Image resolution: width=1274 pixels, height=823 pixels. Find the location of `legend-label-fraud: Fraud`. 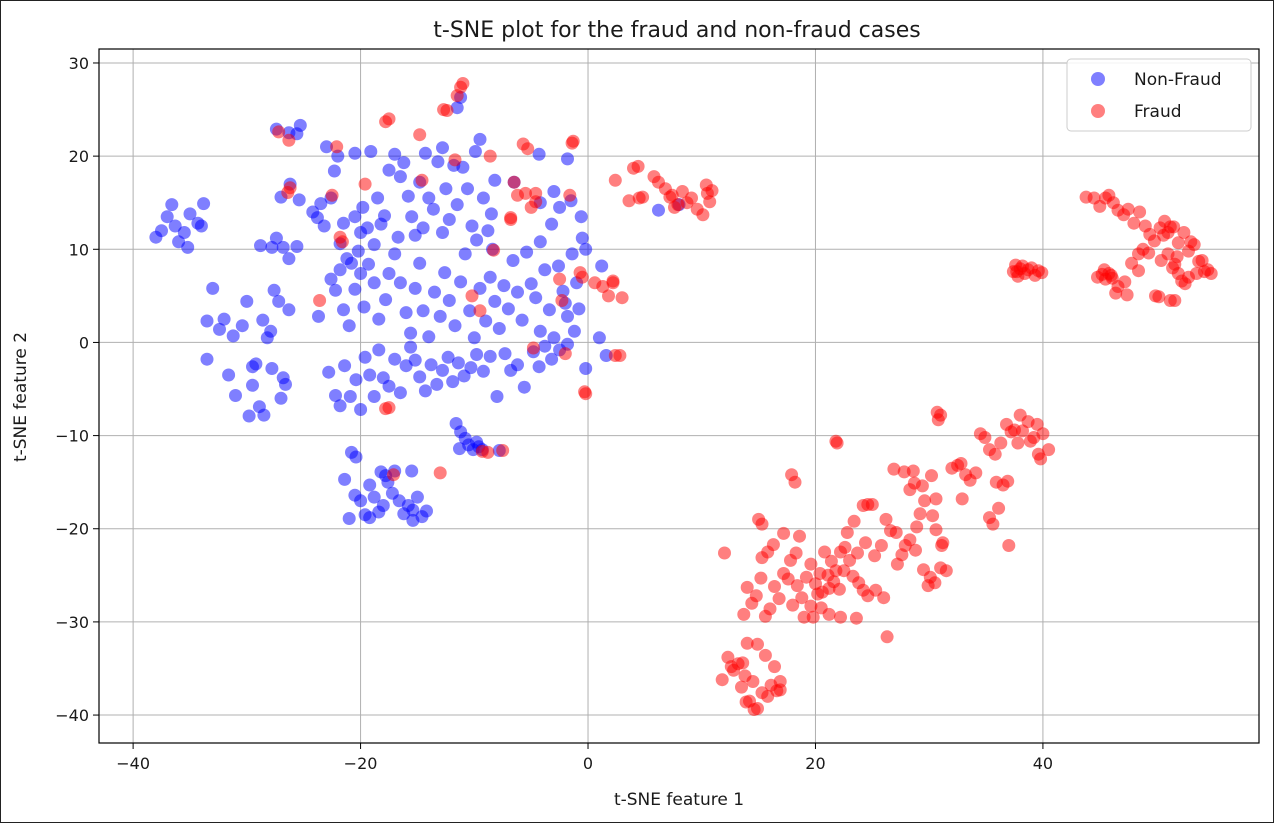

legend-label-fraud: Fraud is located at coordinates (1158, 112).